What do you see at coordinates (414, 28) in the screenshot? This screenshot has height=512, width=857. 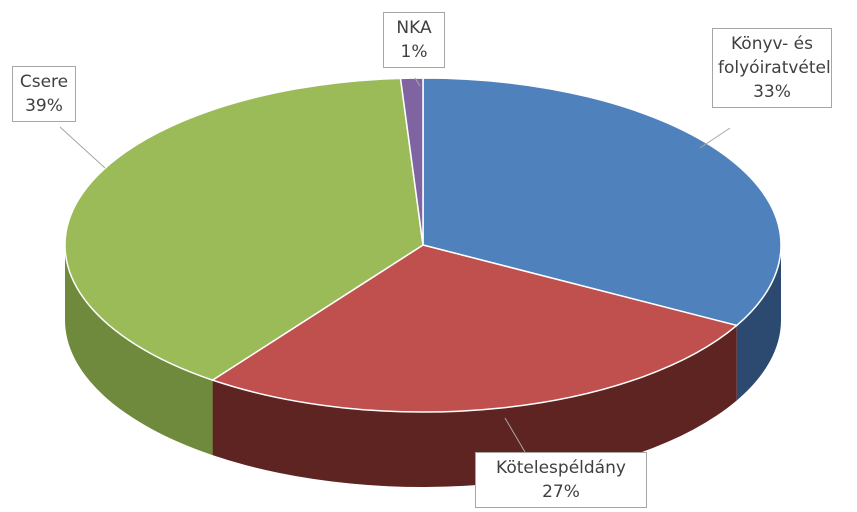 I see `label-category: NKA` at bounding box center [414, 28].